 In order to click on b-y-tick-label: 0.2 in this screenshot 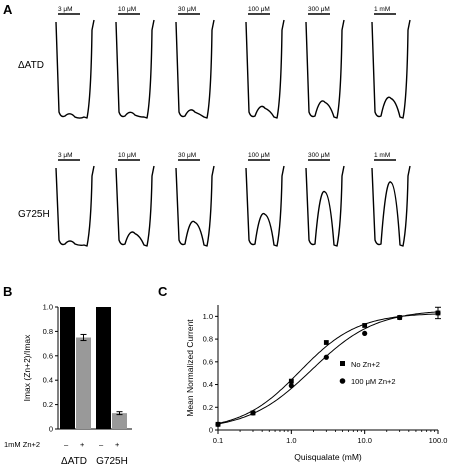, I will do `click(48, 404)`.